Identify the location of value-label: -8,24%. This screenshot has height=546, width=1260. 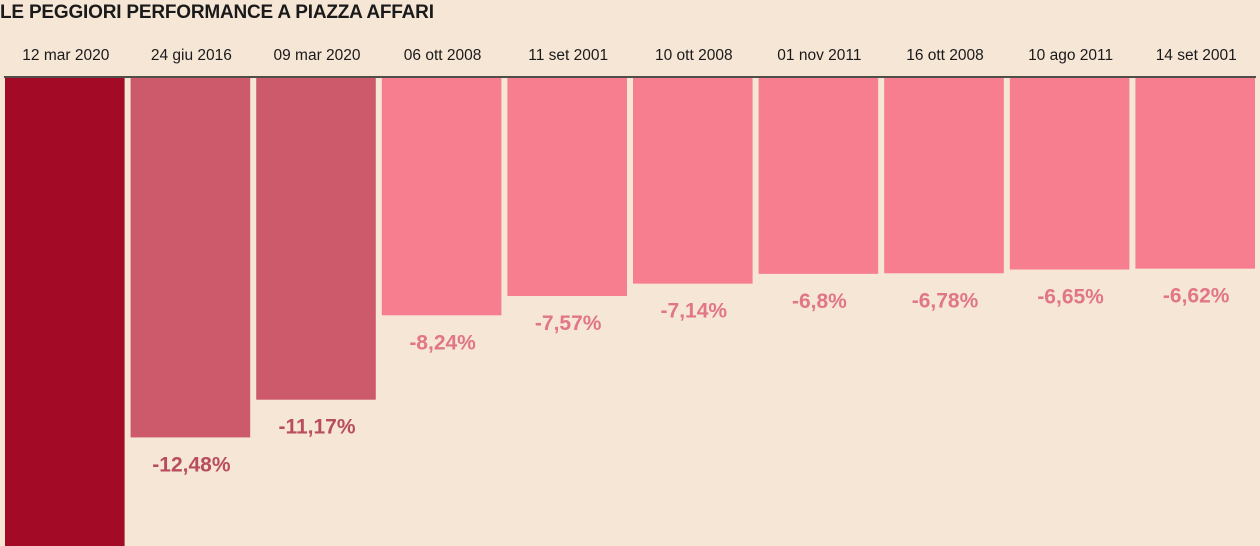
(442, 342).